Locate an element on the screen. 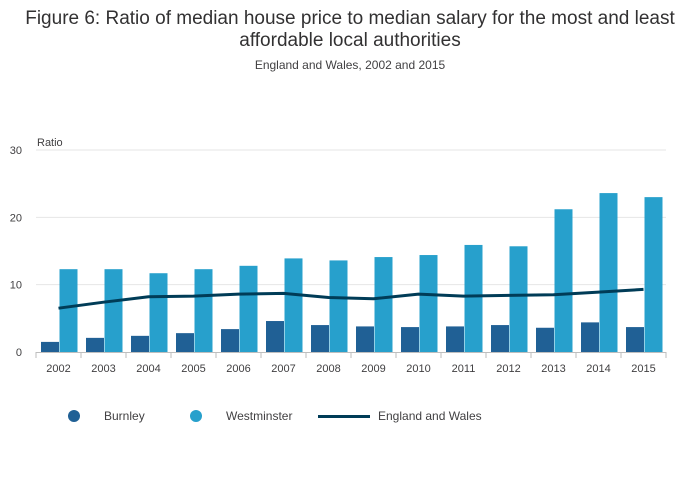  legend: Burnley Westminster England and Wales is located at coordinates (350, 416).